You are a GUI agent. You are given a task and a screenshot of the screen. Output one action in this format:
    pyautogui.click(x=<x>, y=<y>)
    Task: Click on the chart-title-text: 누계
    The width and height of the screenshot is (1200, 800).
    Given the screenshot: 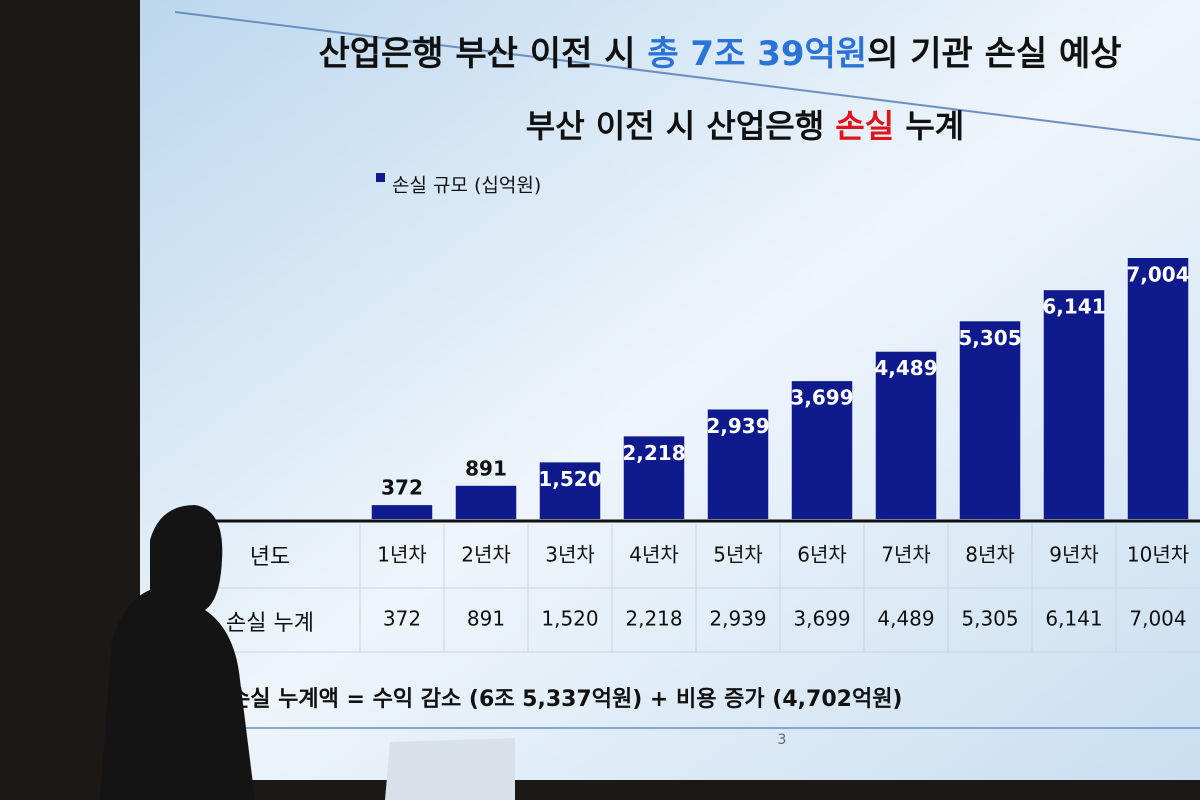 What is the action you would take?
    pyautogui.click(x=929, y=126)
    